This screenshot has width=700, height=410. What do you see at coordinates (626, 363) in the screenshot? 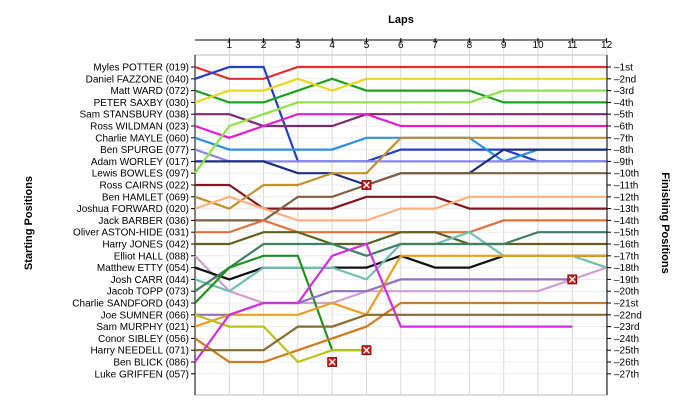
I see `finishing-position-label: –26th` at bounding box center [626, 363].